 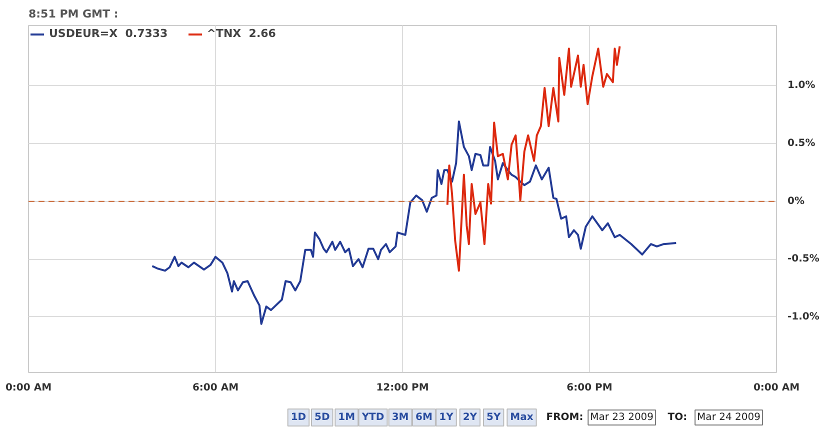 What do you see at coordinates (802, 86) in the screenshot?
I see `y-tick-label: 1.0%` at bounding box center [802, 86].